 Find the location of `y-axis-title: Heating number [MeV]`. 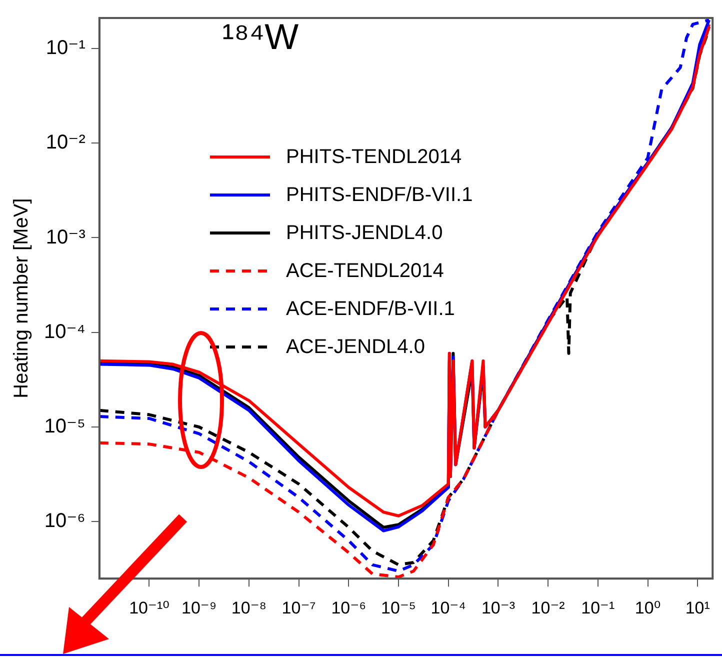

y-axis-title: Heating number [MeV] is located at coordinates (21, 298).